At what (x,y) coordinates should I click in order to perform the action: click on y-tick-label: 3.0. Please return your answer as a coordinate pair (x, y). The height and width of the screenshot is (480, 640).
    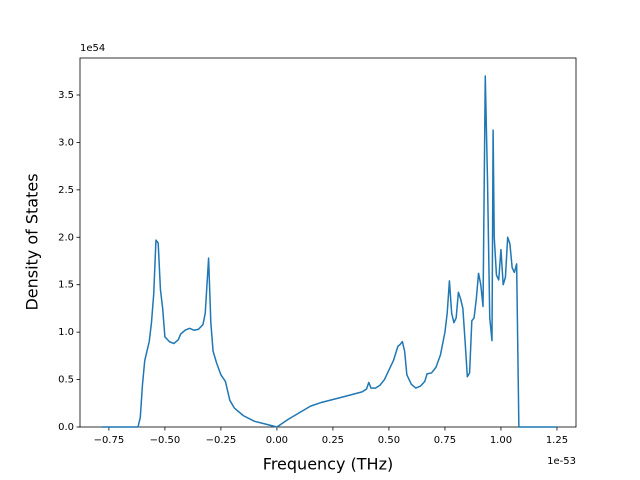
    Looking at the image, I should click on (66, 142).